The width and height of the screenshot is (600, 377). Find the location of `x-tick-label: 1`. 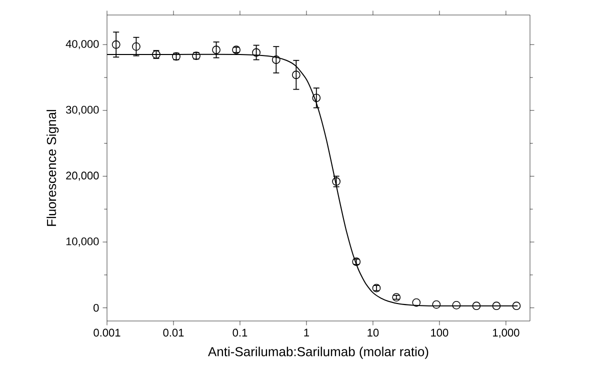

x-tick-label: 1 is located at coordinates (306, 332).